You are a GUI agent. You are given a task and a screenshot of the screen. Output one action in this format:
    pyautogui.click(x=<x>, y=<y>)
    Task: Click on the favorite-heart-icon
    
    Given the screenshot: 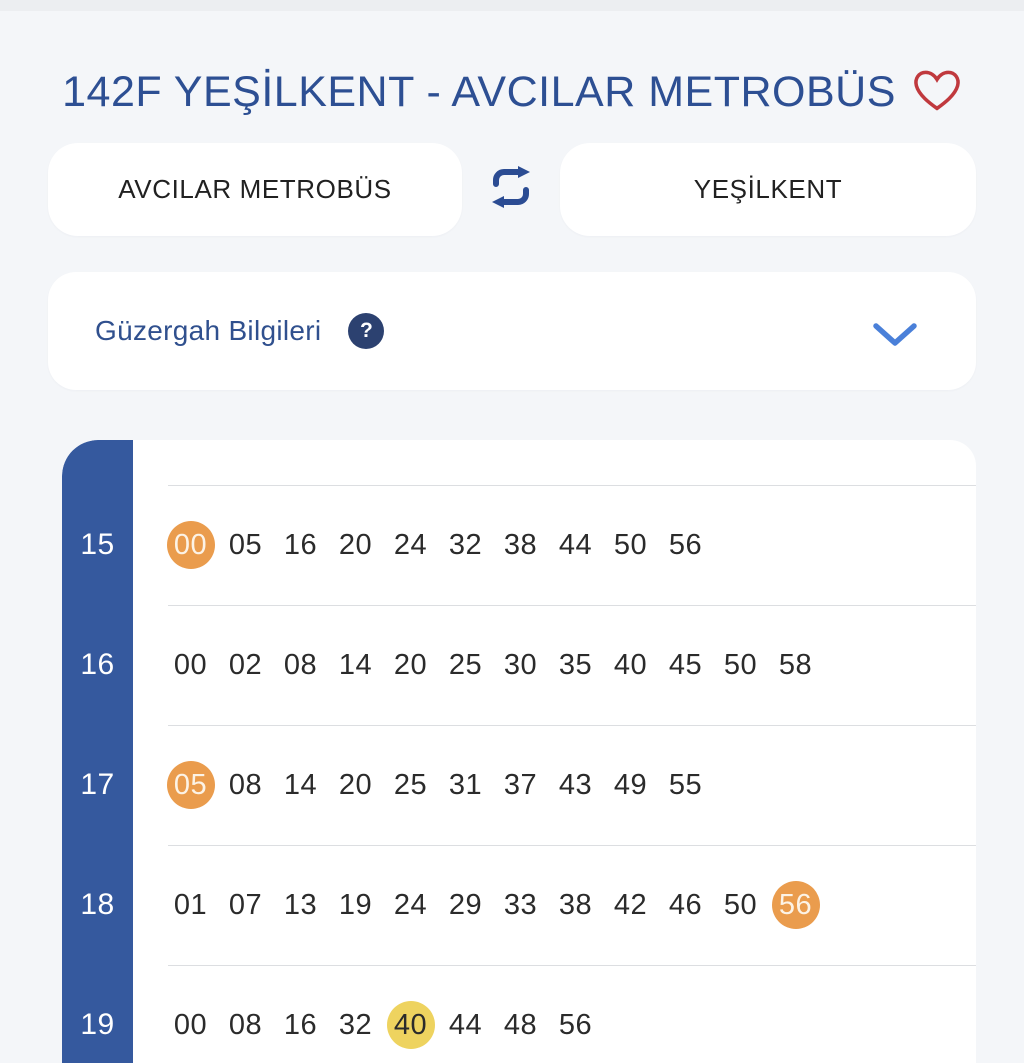 What is the action you would take?
    pyautogui.click(x=937, y=89)
    